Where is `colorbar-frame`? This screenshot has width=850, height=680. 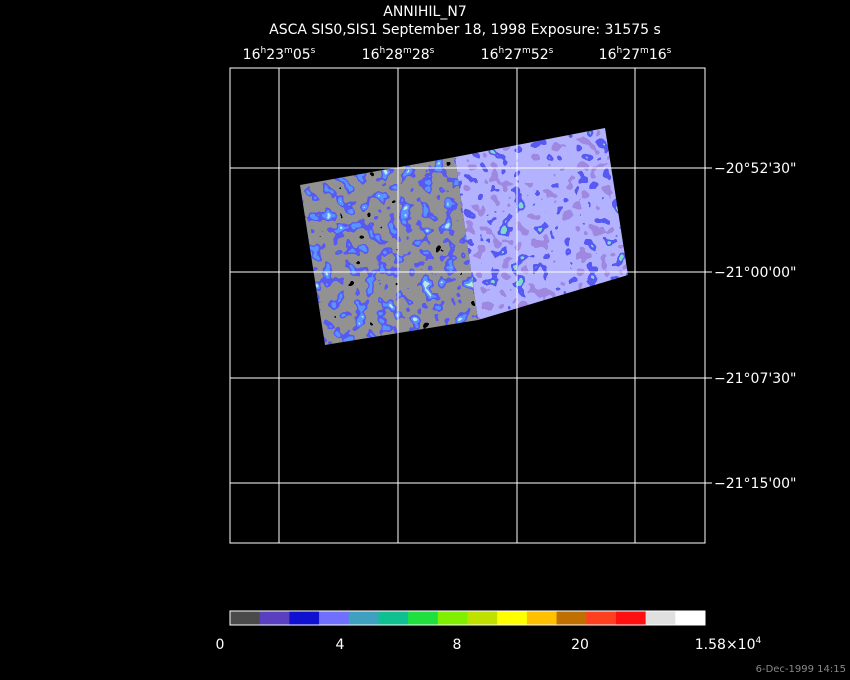
colorbar-frame is located at coordinates (467, 618).